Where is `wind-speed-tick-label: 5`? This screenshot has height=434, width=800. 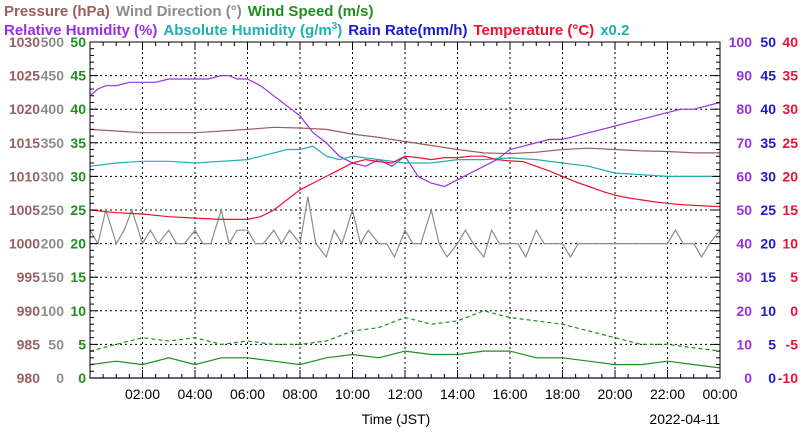 wind-speed-tick-label: 5 is located at coordinates (82, 344).